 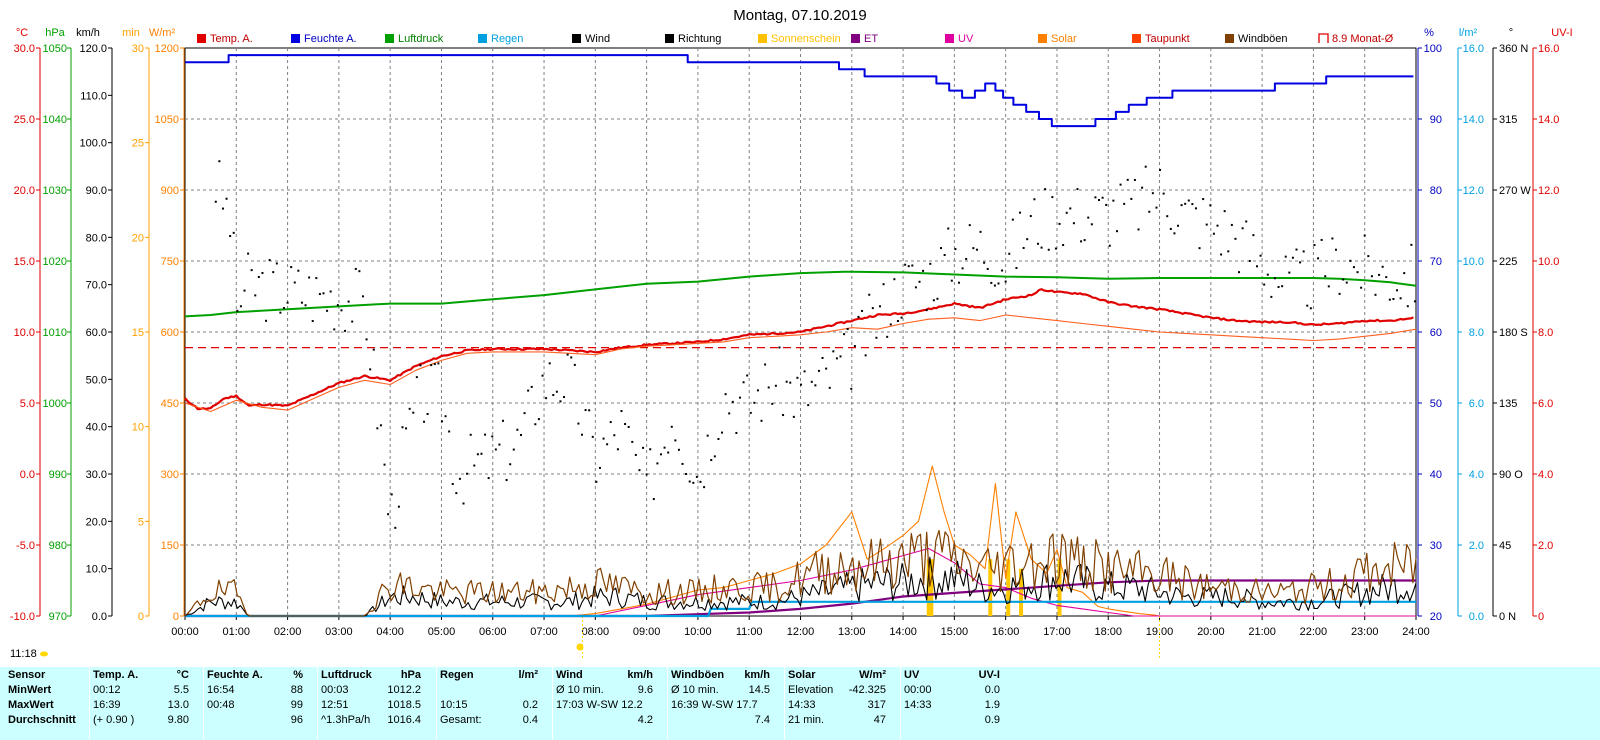 I want to click on legend-item: Regen, so click(x=507, y=39).